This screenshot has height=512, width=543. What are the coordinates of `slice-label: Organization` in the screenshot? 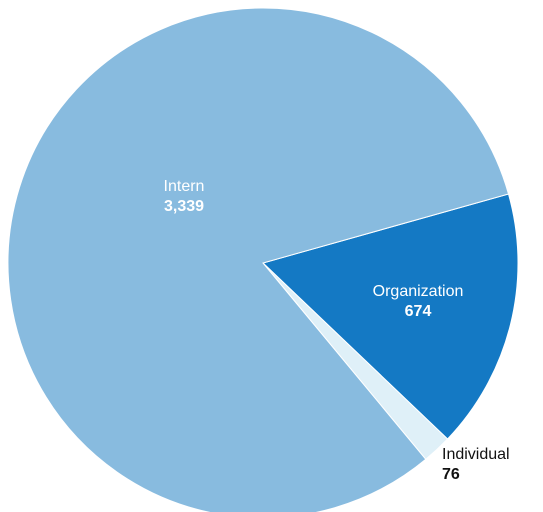 It's located at (418, 291).